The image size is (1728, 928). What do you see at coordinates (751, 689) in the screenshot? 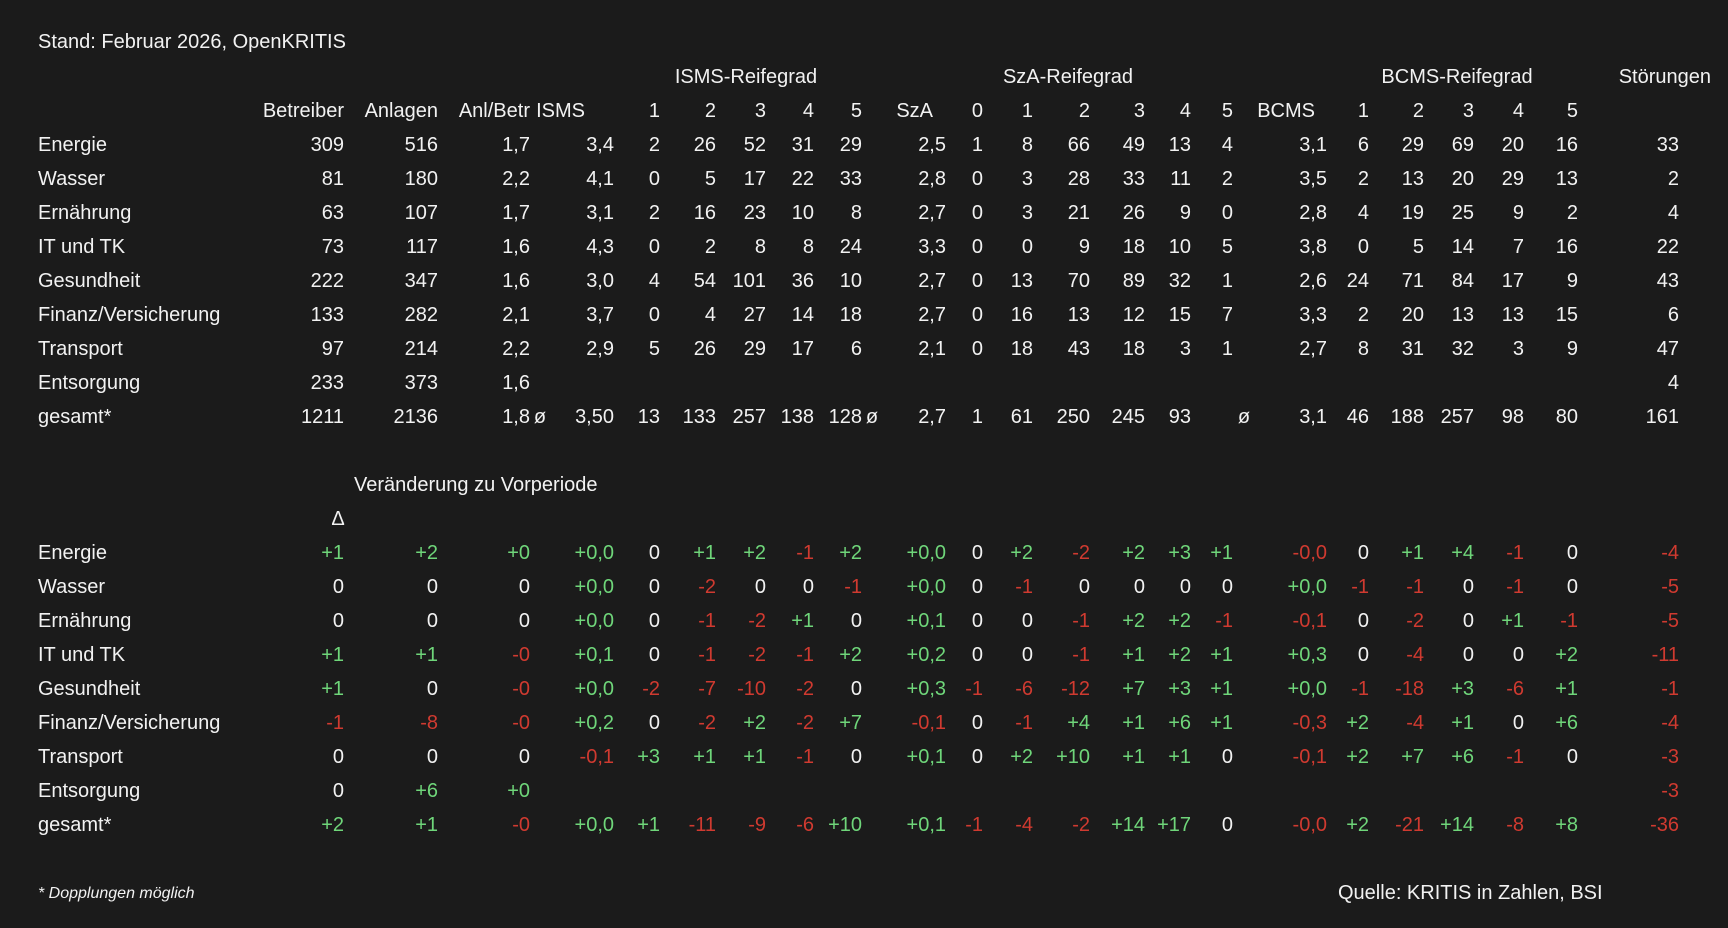
I see `change-cell: -10` at bounding box center [751, 689].